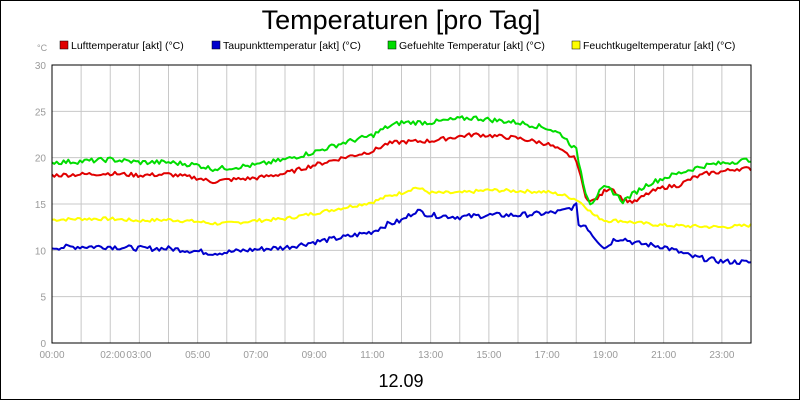  I want to click on y-tick-label-0: 0, so click(43, 344).